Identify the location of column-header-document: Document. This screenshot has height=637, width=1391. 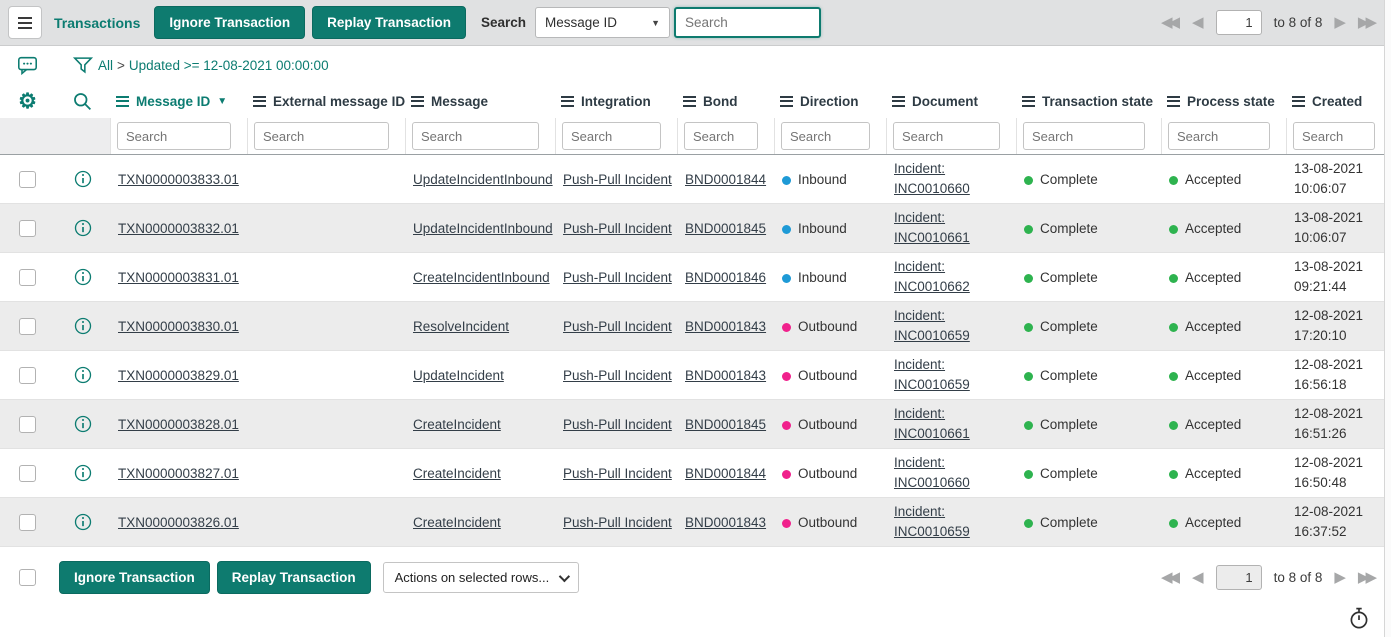
(951, 101).